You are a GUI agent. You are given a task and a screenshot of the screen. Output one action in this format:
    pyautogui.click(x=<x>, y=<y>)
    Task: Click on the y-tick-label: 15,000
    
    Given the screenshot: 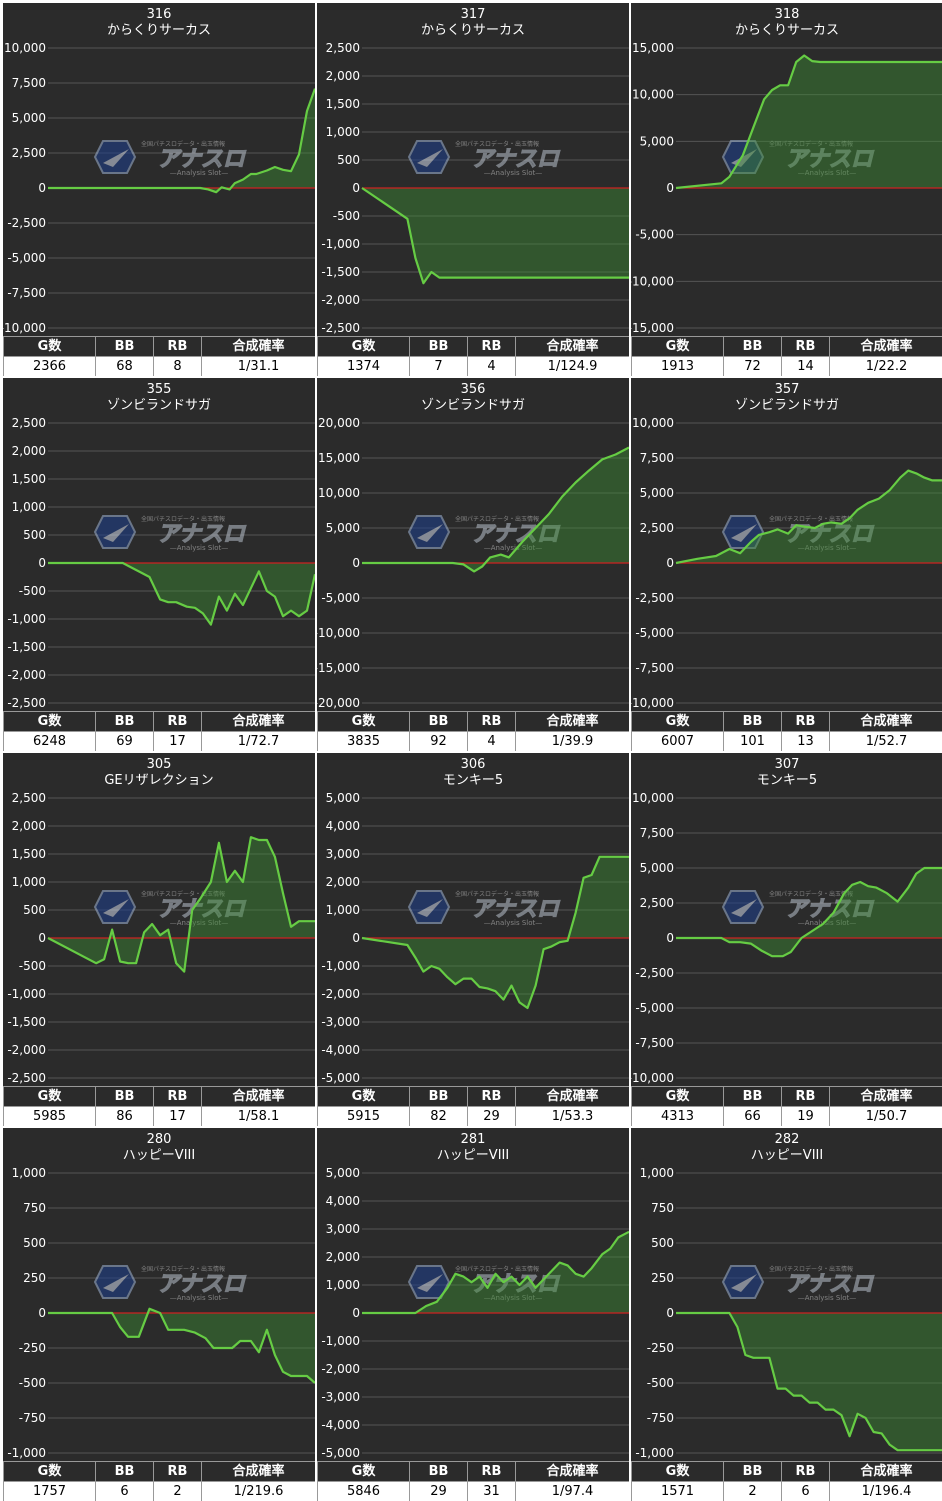 What is the action you would take?
    pyautogui.click(x=339, y=458)
    